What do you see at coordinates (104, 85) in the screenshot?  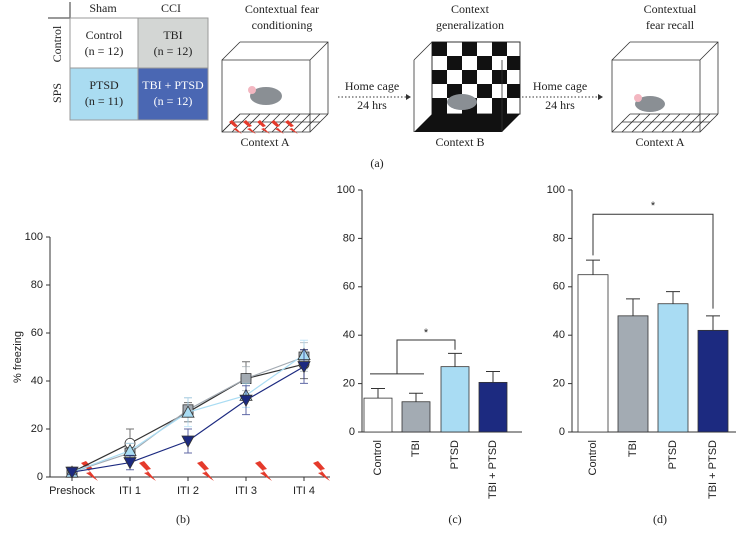 I see `cell-label: PTSD` at bounding box center [104, 85].